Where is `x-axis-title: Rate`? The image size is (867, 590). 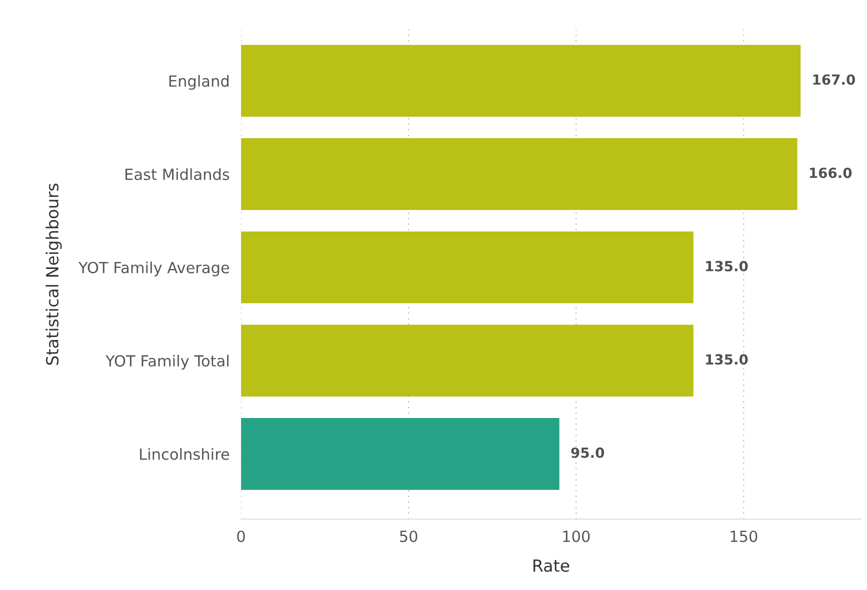
x-axis-title: Rate is located at coordinates (552, 566).